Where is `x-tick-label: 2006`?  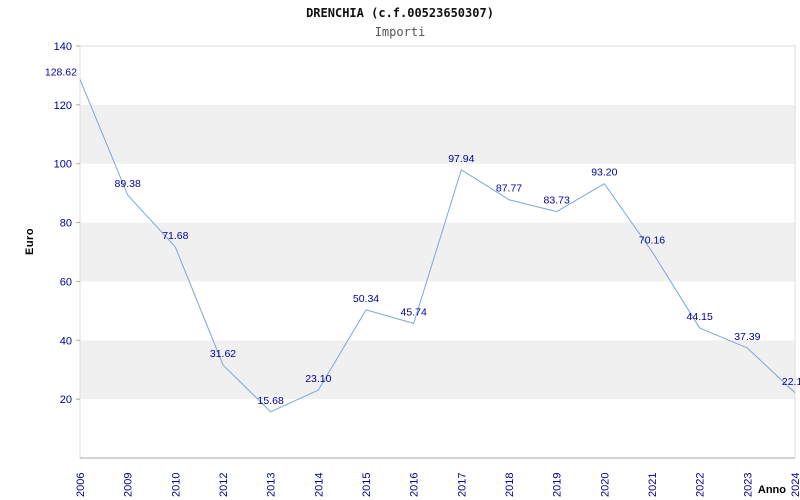 x-tick-label: 2006 is located at coordinates (81, 485).